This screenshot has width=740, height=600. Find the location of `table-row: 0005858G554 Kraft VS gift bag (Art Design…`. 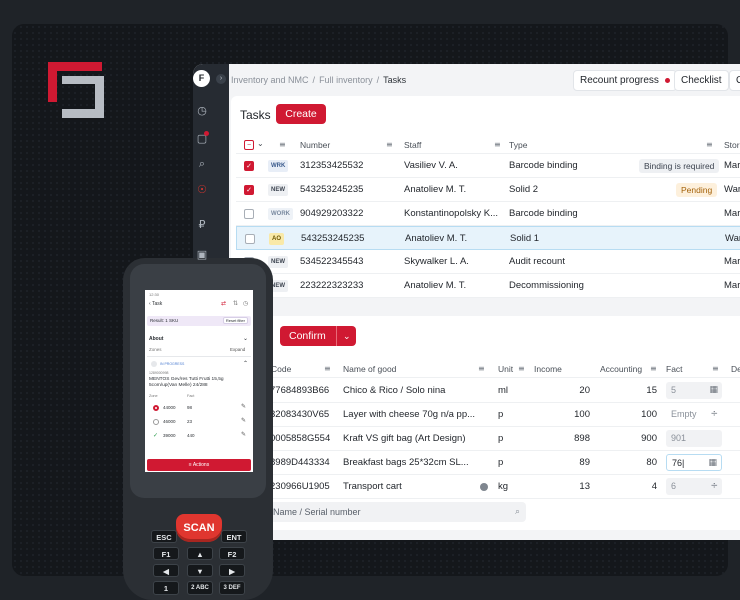

table-row: 0005858G554 Kraft VS gift bag (Art Design… is located at coordinates (504, 439).